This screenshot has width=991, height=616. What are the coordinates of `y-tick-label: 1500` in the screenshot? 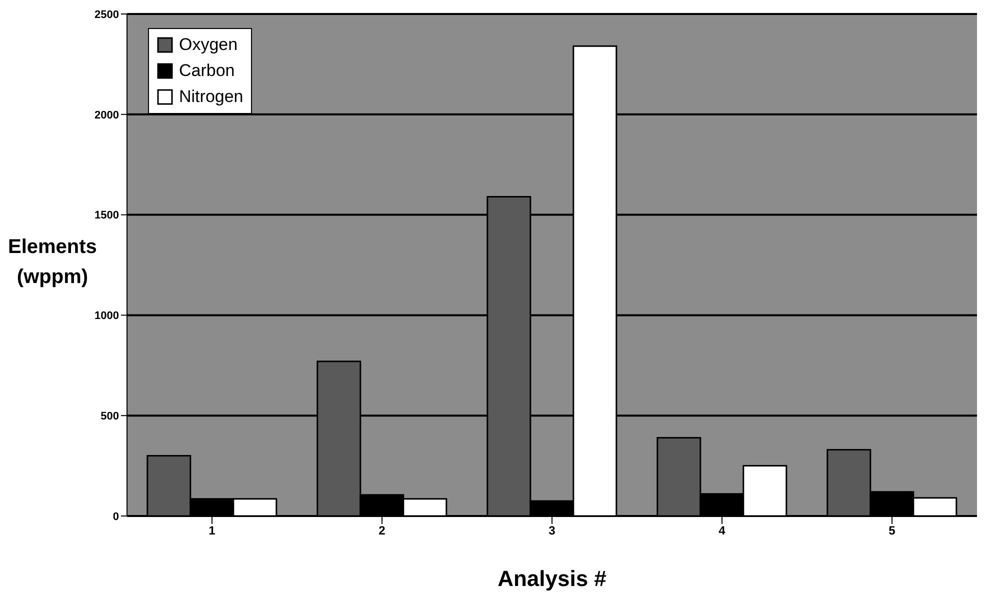 It's located at (106, 216).